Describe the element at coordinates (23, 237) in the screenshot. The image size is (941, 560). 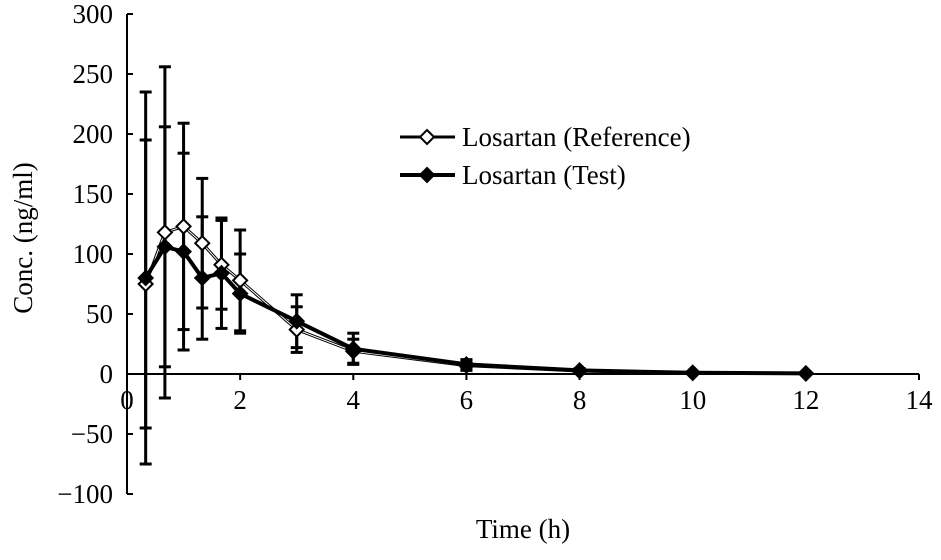
I see `y-axis-label: Conc. (ng/ml)` at that location.